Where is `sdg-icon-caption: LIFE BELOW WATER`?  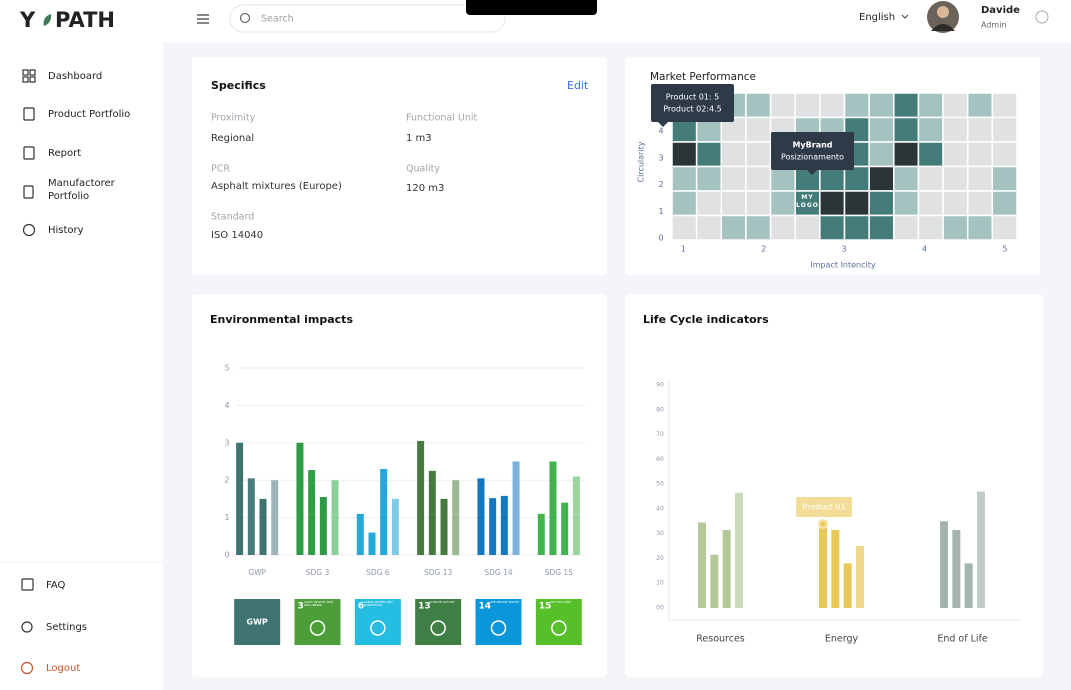 sdg-icon-caption: LIFE BELOW WATER is located at coordinates (504, 602).